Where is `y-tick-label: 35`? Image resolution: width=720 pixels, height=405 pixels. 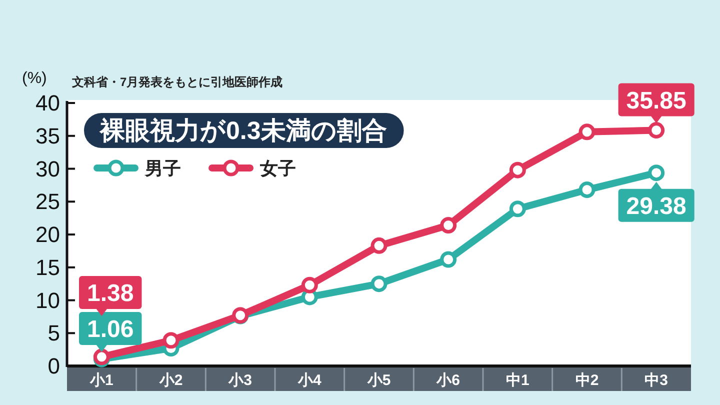
y-tick-label: 35 is located at coordinates (48, 135).